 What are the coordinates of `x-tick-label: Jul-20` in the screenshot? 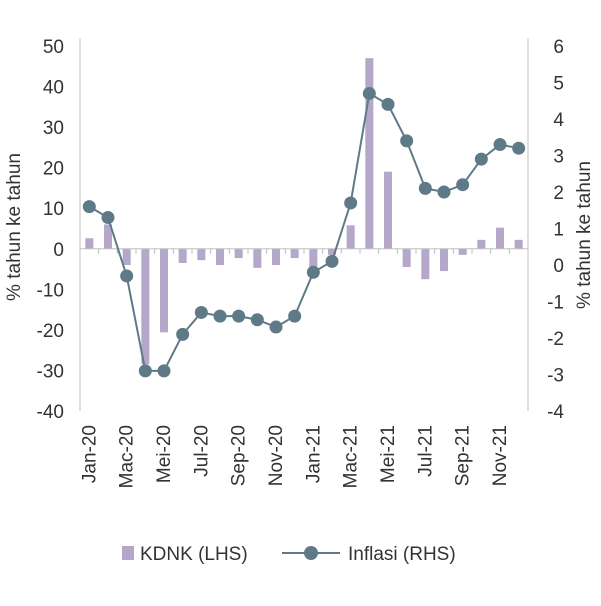 It's located at (201, 451).